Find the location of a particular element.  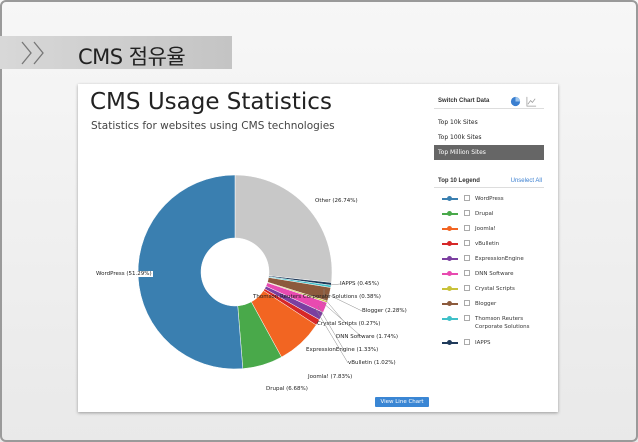

pie-label: Drupal (6.68%) is located at coordinates (287, 389).